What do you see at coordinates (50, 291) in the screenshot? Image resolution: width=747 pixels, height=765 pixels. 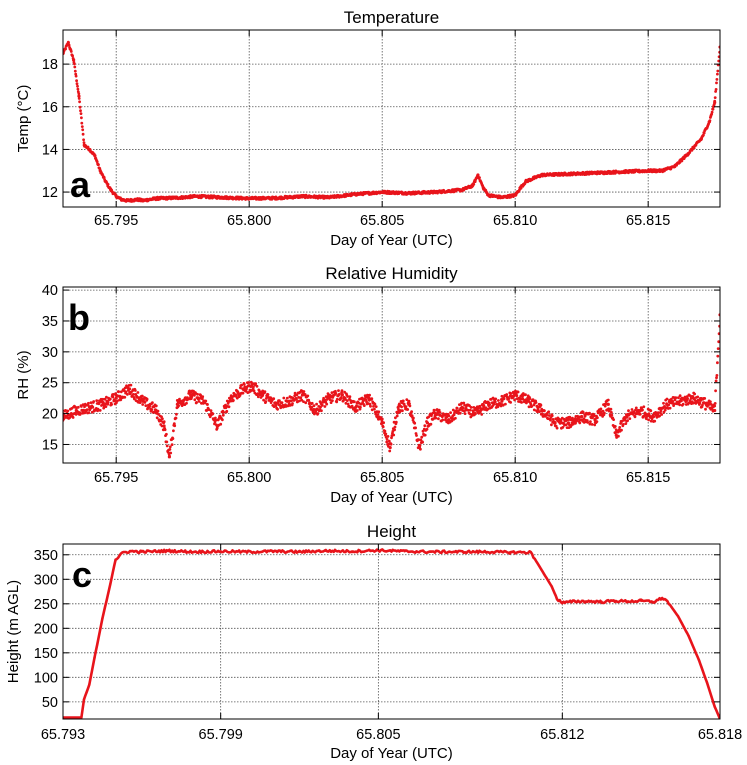 I see `y-tick-label: 40` at bounding box center [50, 291].